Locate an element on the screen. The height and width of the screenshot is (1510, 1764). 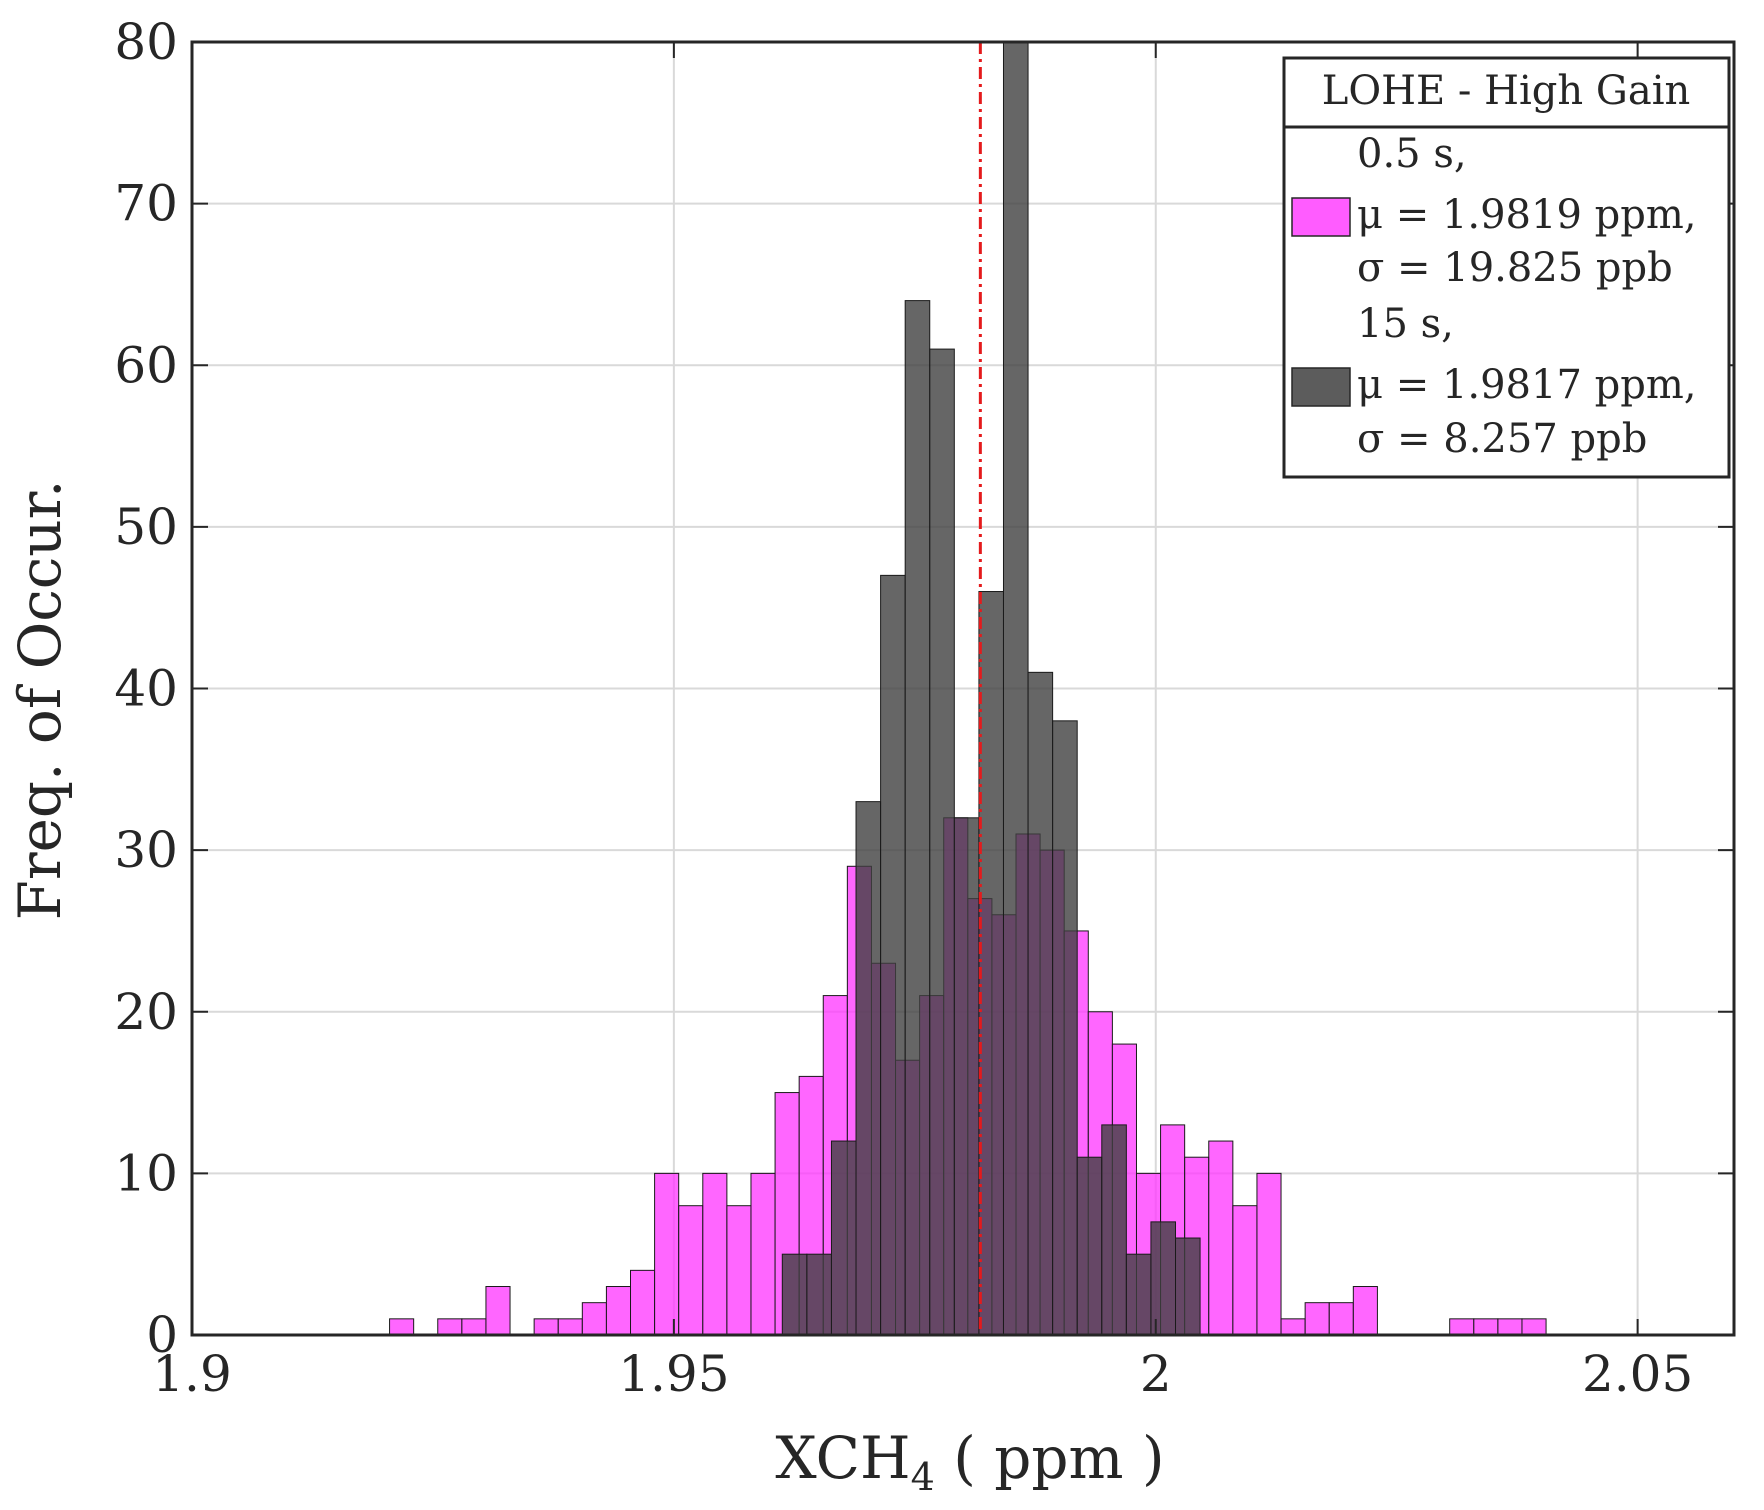
y-tick-label-5: 50 is located at coordinates (146, 527).